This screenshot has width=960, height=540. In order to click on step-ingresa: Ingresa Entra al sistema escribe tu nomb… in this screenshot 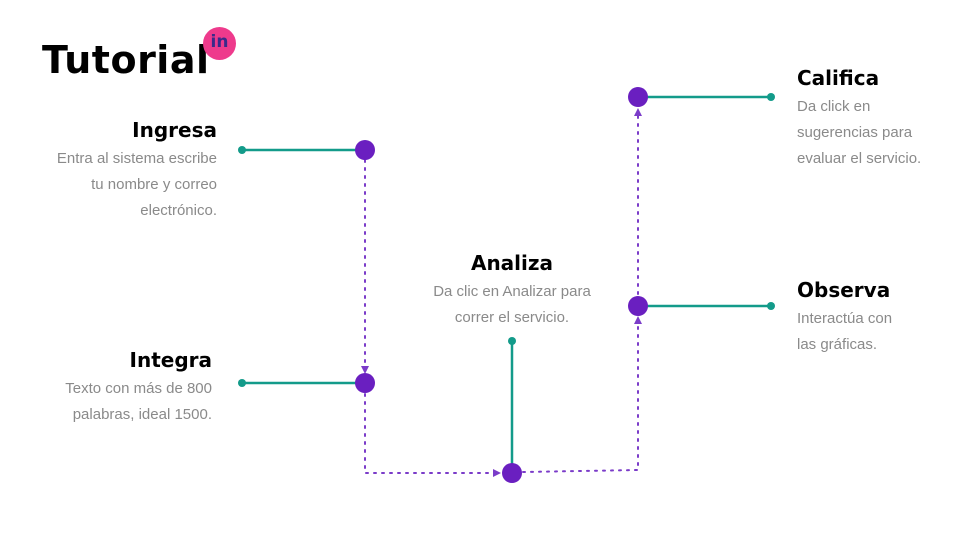, I will do `click(137, 171)`.